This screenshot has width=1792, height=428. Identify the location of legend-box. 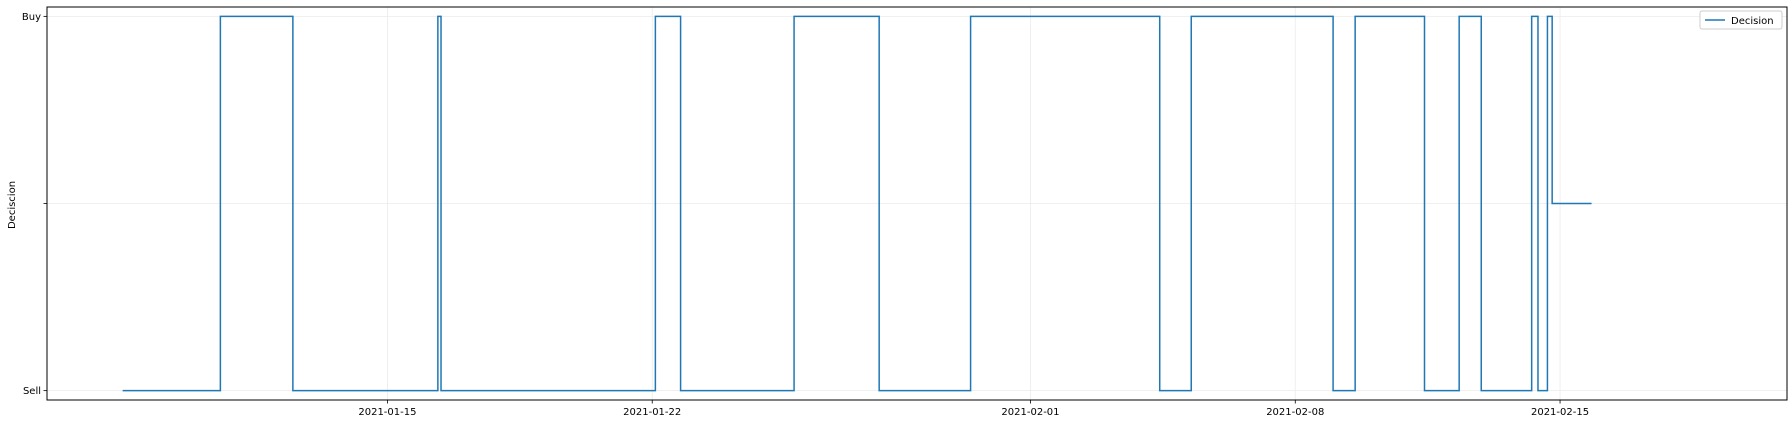
(1741, 20).